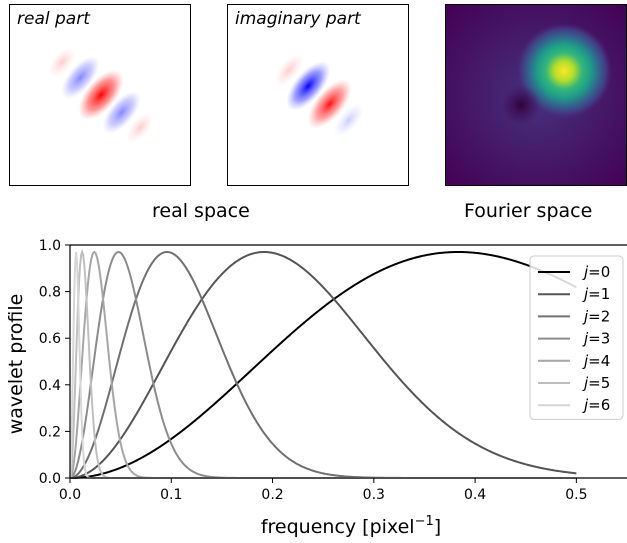  I want to click on legend-label-j2: j=2, so click(596, 316).